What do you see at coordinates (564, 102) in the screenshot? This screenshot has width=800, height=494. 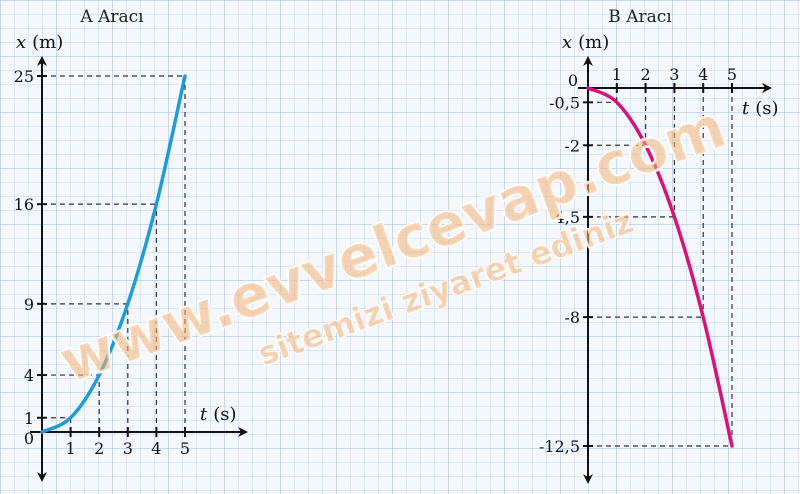 I see `y-tick-label: -0,5` at bounding box center [564, 102].